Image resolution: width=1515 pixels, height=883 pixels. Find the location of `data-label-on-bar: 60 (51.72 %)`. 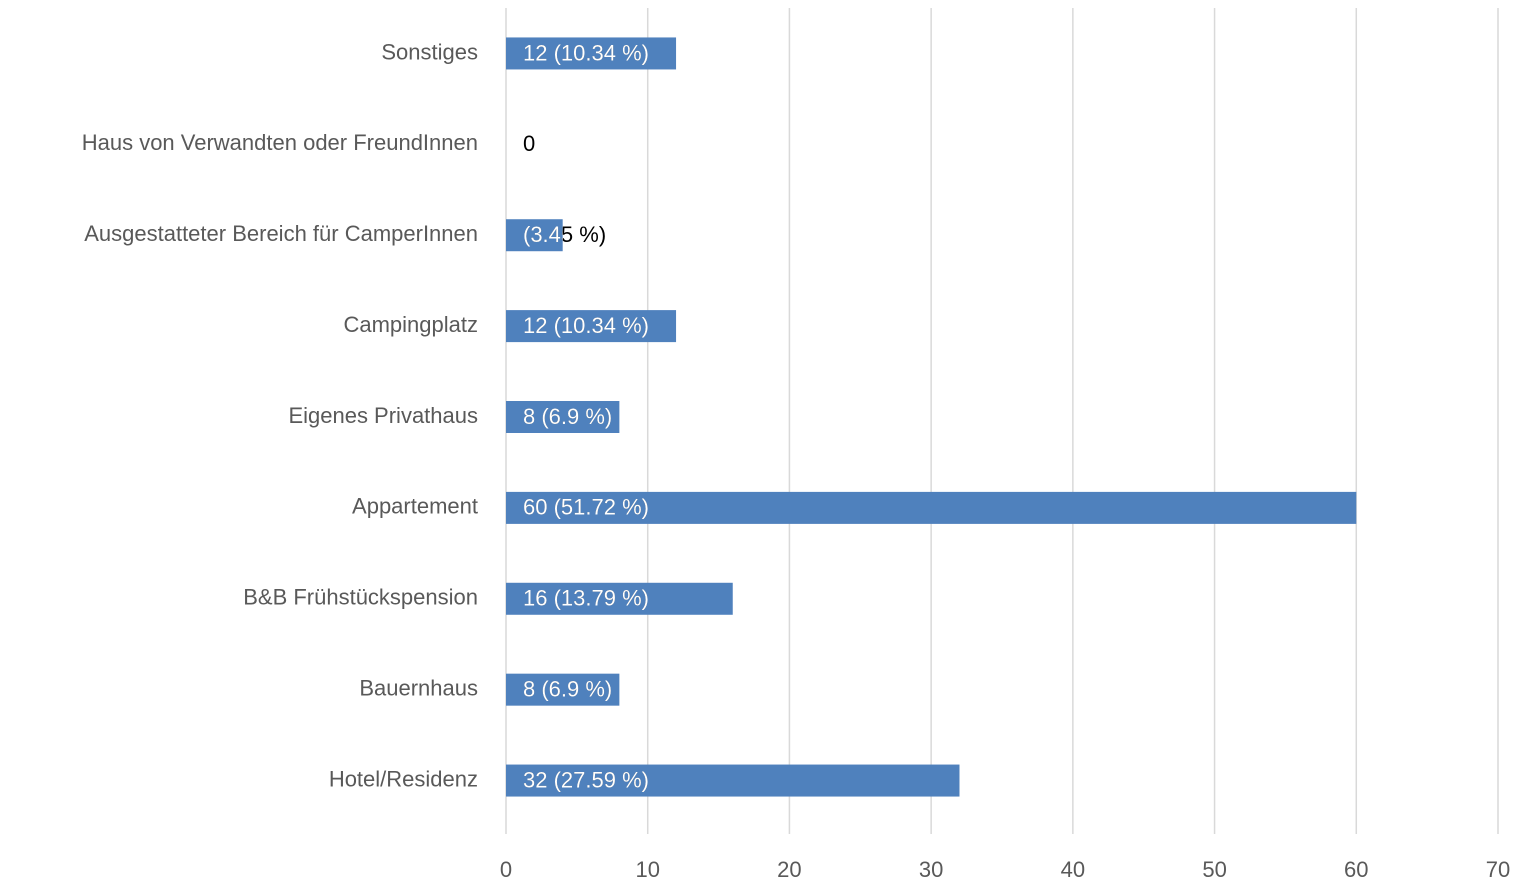

data-label-on-bar: 60 (51.72 %) is located at coordinates (586, 507).